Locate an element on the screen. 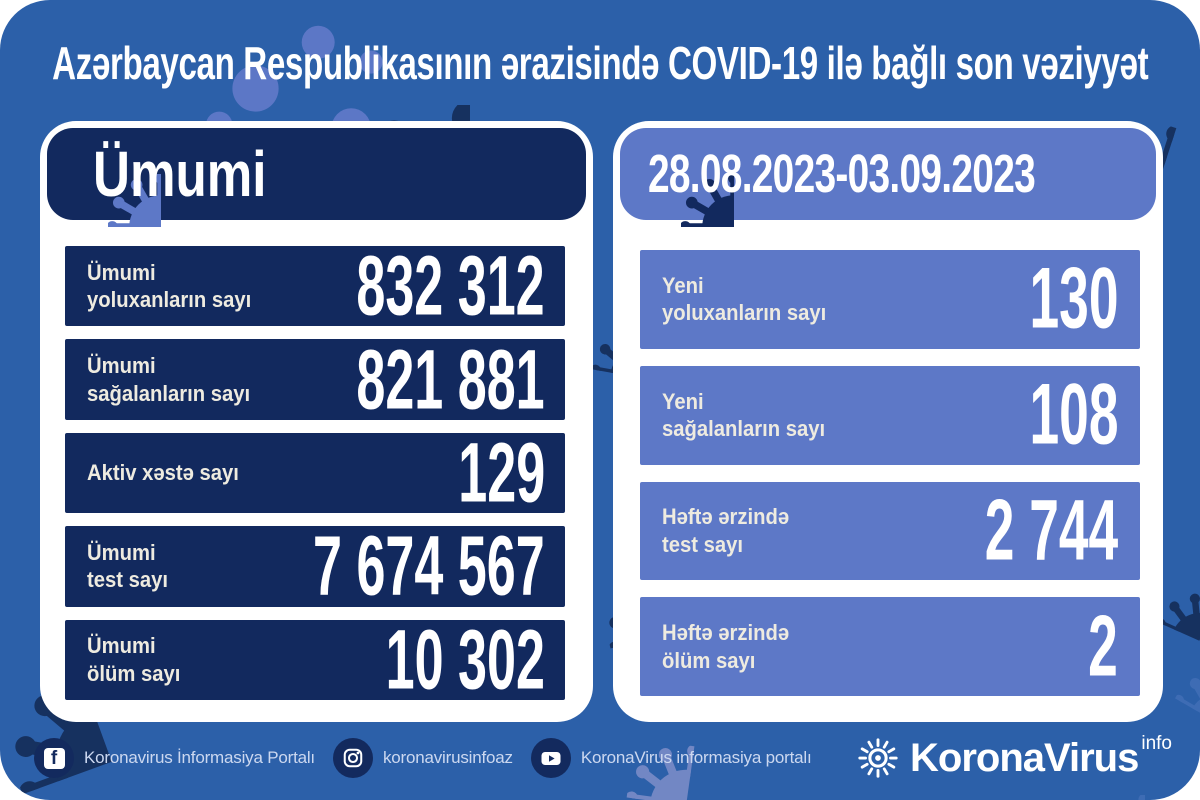 This screenshot has height=800, width=1200. facebook-handle: f Koronavirus İnformasiya Portalı is located at coordinates (174, 758).